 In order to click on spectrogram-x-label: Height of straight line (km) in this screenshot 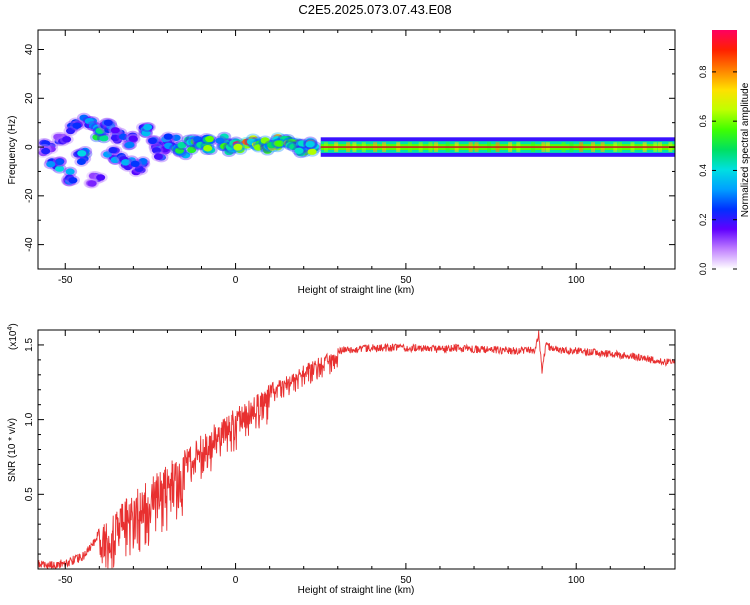, I will do `click(356, 290)`.